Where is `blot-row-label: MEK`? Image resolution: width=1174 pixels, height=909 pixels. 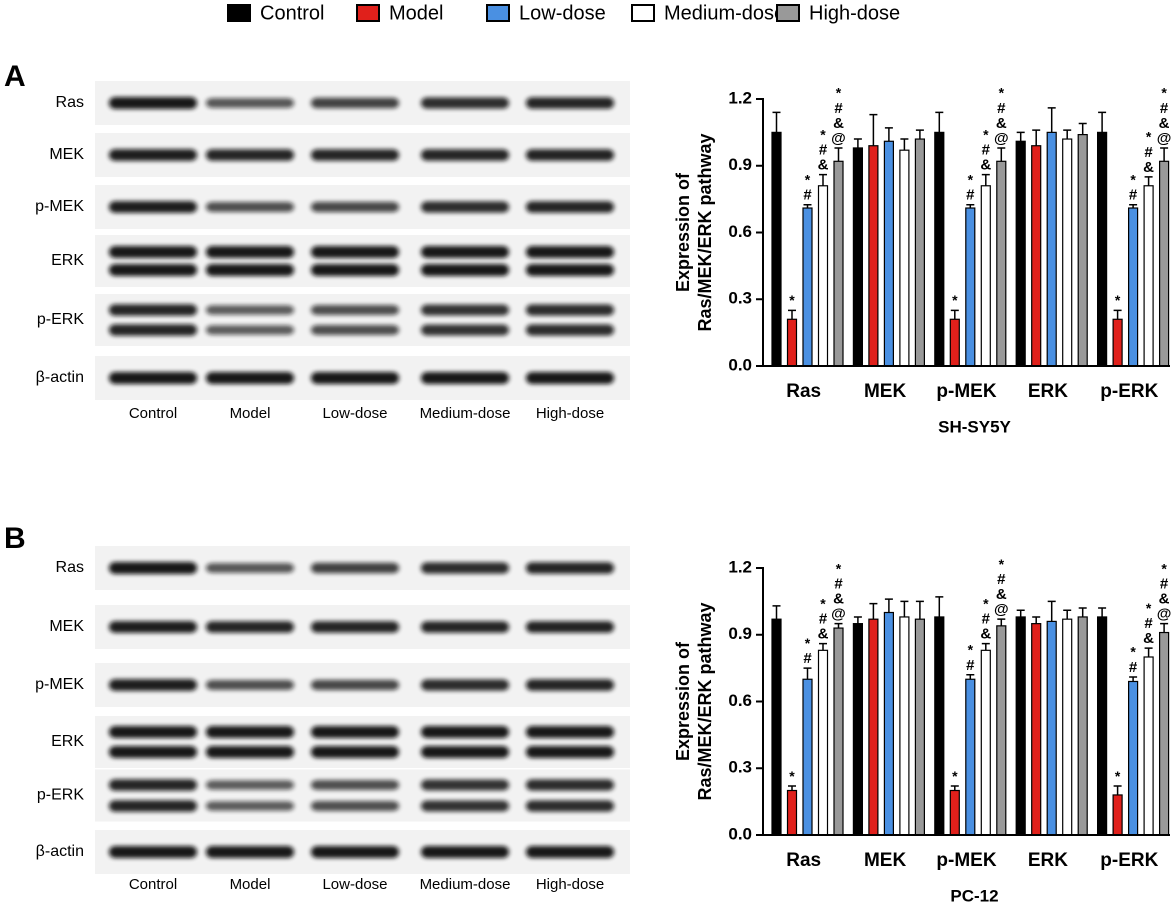 blot-row-label: MEK is located at coordinates (66, 154).